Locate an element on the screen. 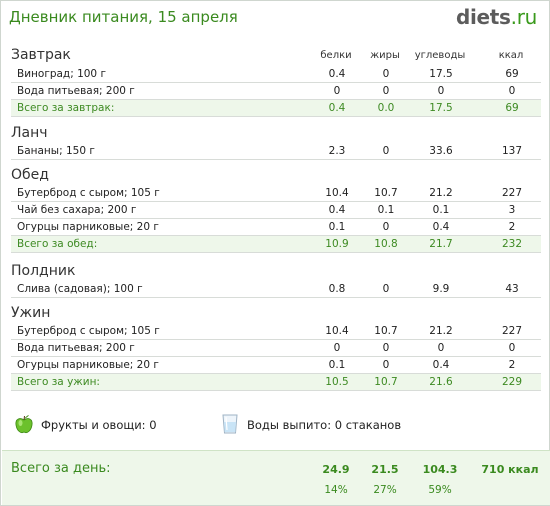 Image resolution: width=550 pixels, height=506 pixels. meal-title-supper: Ужин is located at coordinates (31, 313).